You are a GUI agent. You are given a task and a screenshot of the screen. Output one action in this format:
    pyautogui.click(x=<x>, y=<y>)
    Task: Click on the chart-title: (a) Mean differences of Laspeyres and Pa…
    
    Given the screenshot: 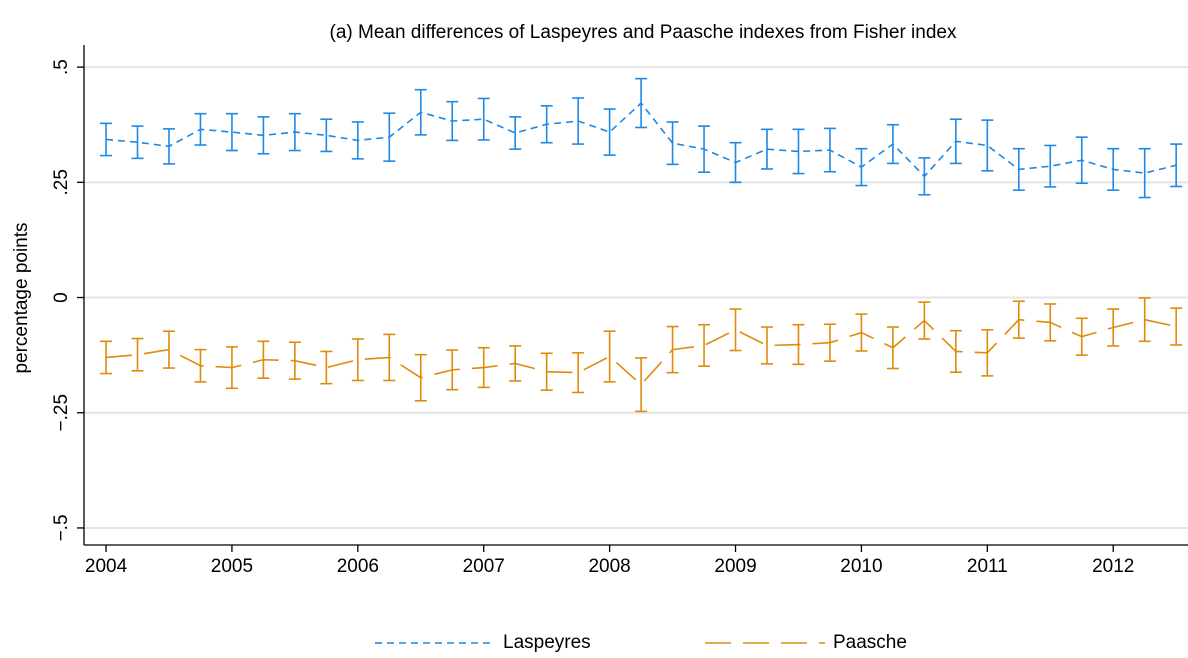 What is the action you would take?
    pyautogui.click(x=643, y=32)
    